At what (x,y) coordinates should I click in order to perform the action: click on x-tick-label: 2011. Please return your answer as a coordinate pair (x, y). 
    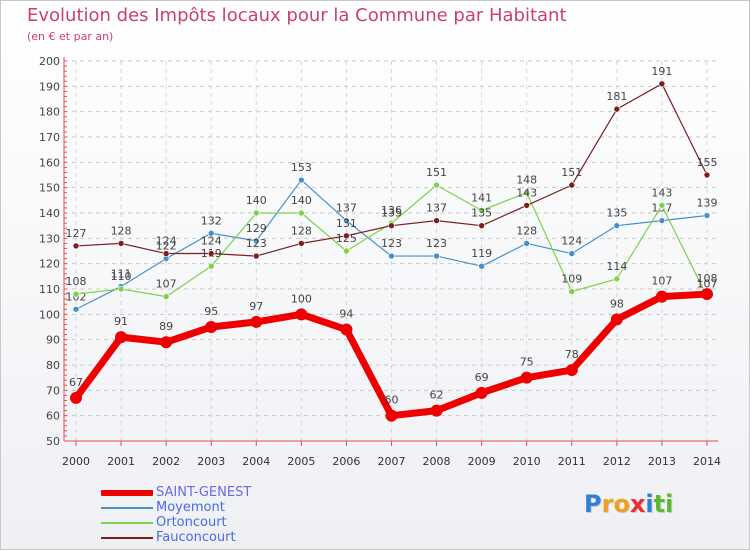
    Looking at the image, I should click on (572, 461).